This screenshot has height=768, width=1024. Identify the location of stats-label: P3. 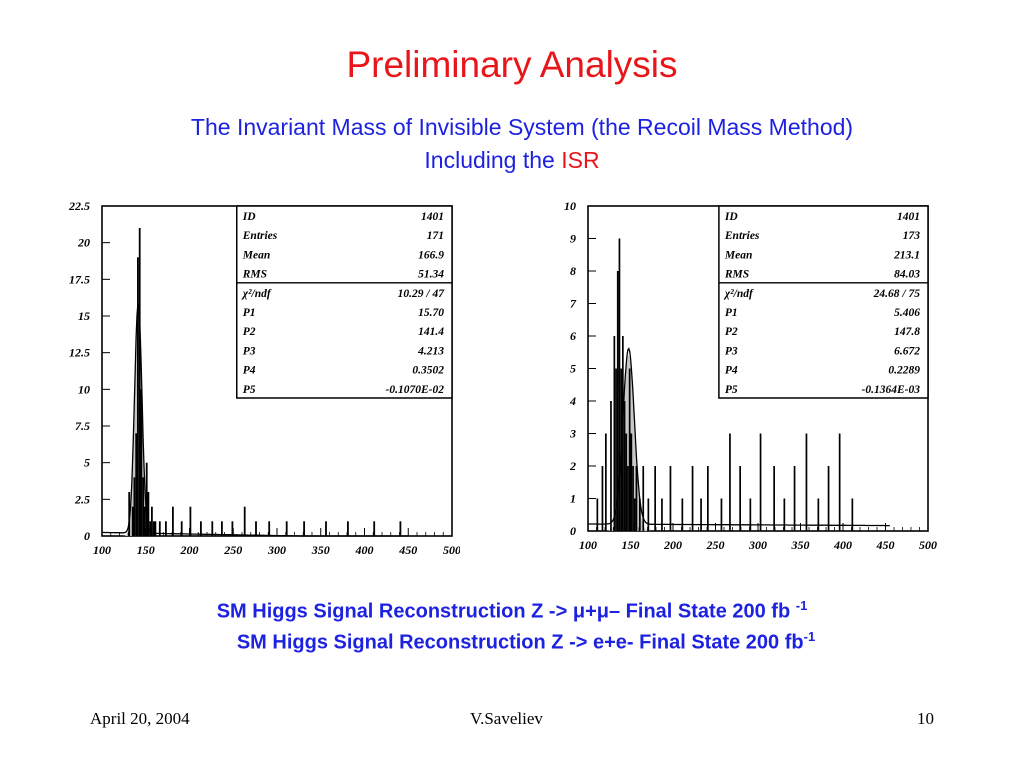
(249, 351).